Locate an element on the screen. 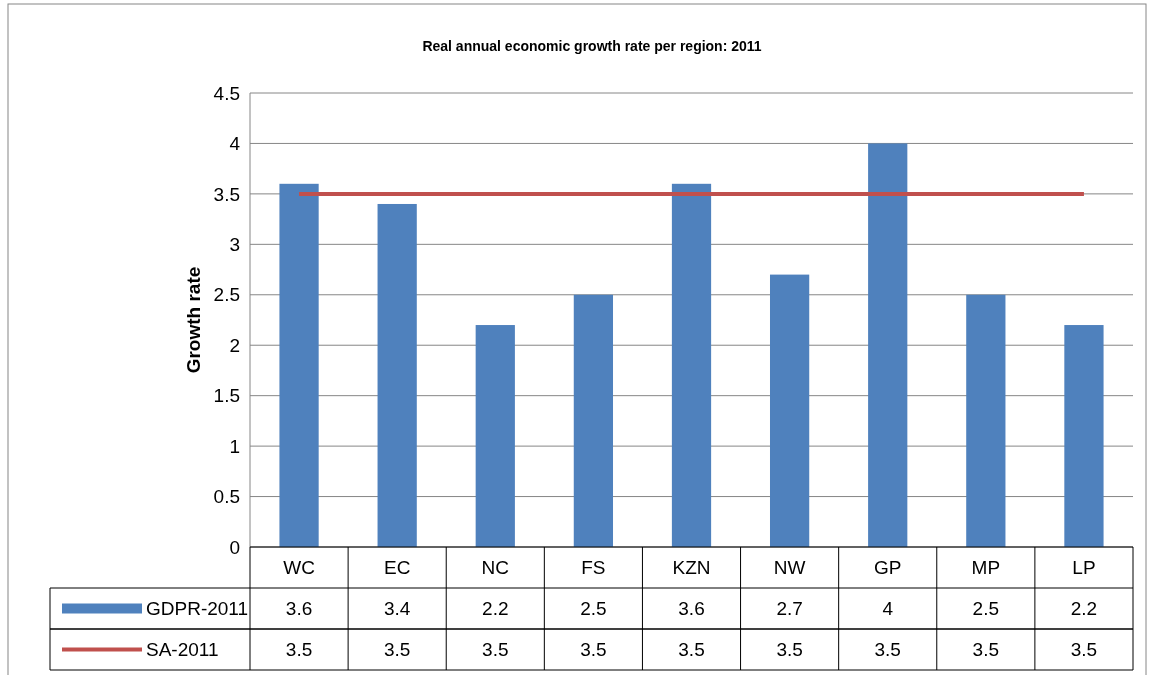  y-tick-label: 1 is located at coordinates (234, 446).